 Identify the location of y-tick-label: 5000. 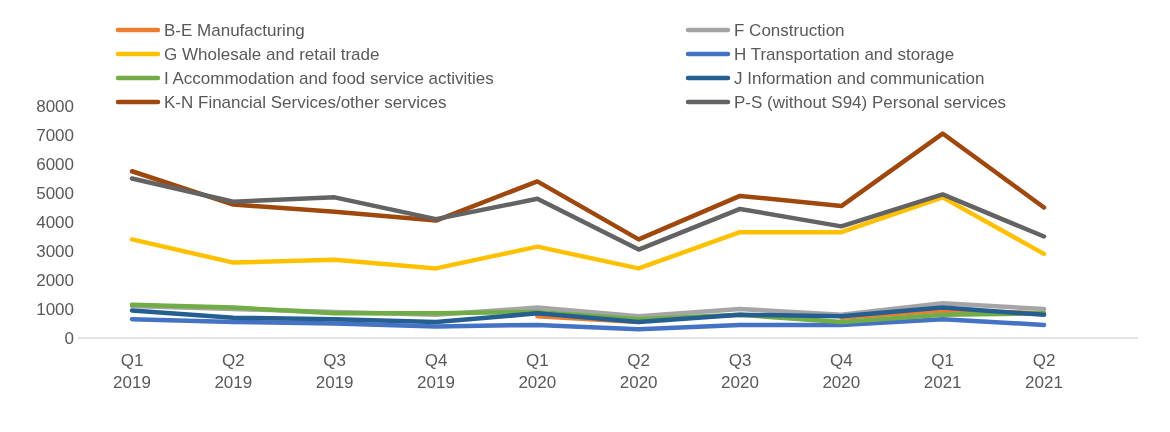
(55, 193).